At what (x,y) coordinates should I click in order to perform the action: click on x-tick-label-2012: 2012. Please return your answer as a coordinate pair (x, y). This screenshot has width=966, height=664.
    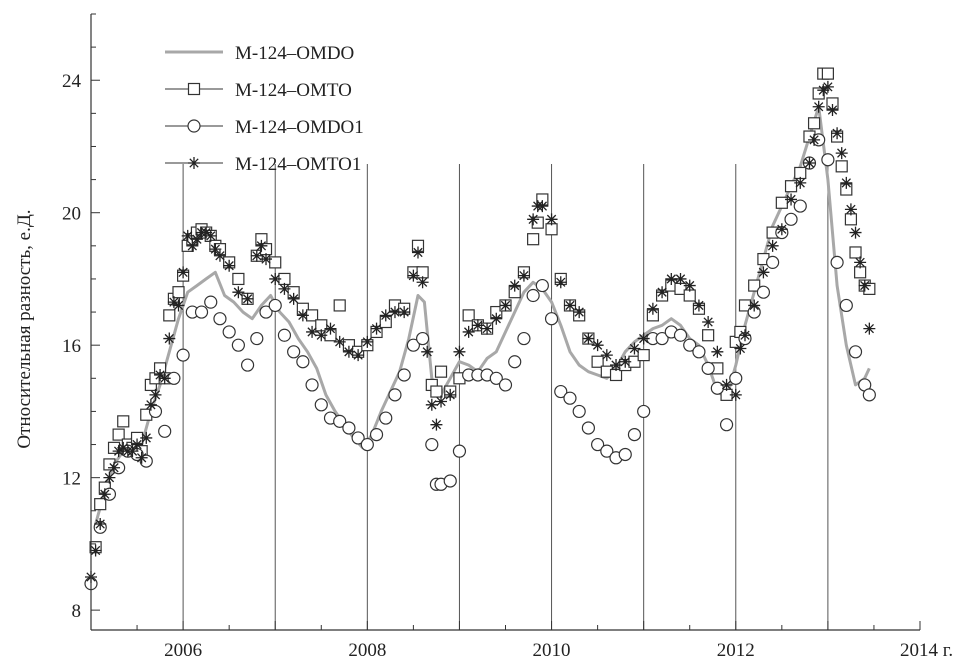
    Looking at the image, I should click on (736, 650).